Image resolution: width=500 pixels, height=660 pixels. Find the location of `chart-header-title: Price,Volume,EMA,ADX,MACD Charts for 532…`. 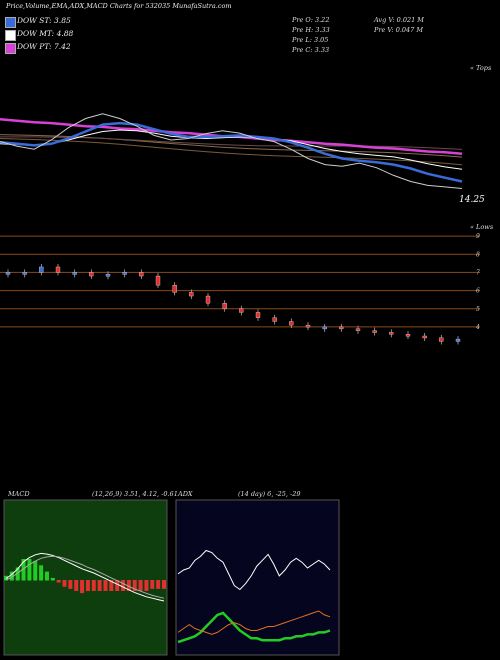

chart-header-title: Price,Volume,EMA,ADX,MACD Charts for 532… is located at coordinates (119, 6).